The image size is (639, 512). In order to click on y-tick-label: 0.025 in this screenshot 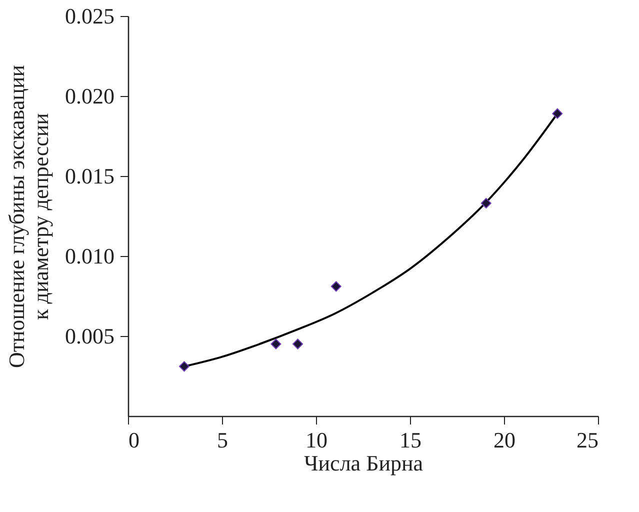, I will do `click(89, 16)`.